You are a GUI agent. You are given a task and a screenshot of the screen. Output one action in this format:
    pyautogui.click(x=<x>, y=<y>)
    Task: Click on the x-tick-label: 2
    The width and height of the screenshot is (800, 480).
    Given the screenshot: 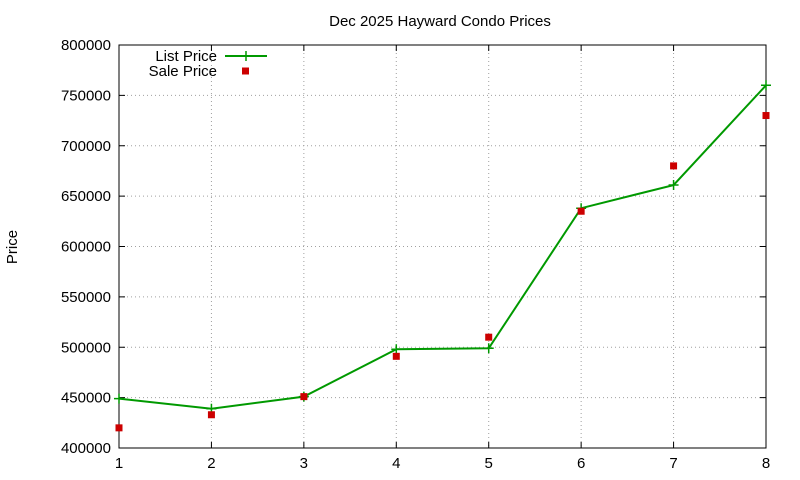 What is the action you would take?
    pyautogui.click(x=211, y=463)
    